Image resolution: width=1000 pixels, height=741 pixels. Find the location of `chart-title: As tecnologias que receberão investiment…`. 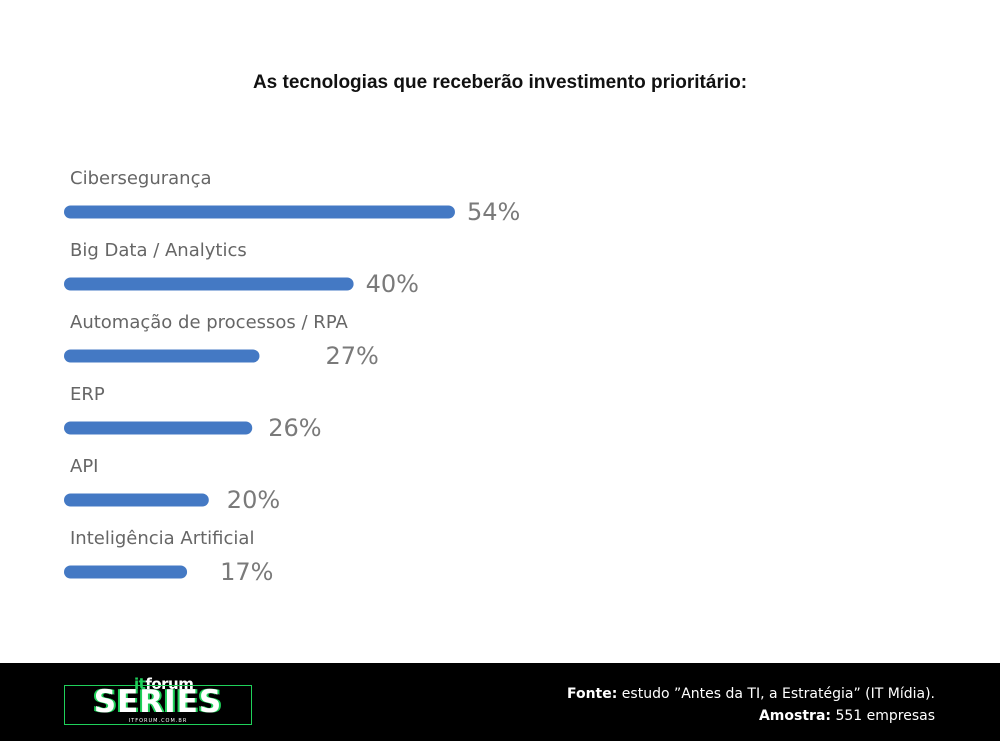

chart-title: As tecnologias que receberão investiment… is located at coordinates (500, 82).